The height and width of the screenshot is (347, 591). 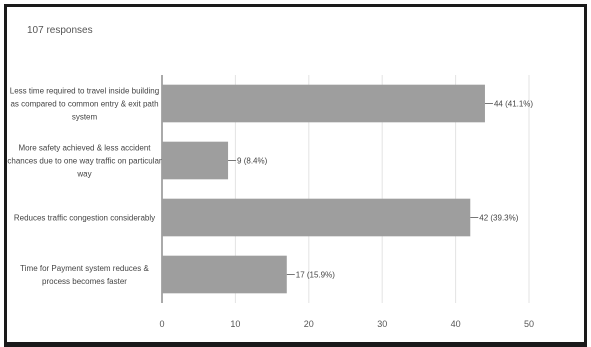 I want to click on category-label: Reduces traffic congestion considerably, so click(x=84, y=217).